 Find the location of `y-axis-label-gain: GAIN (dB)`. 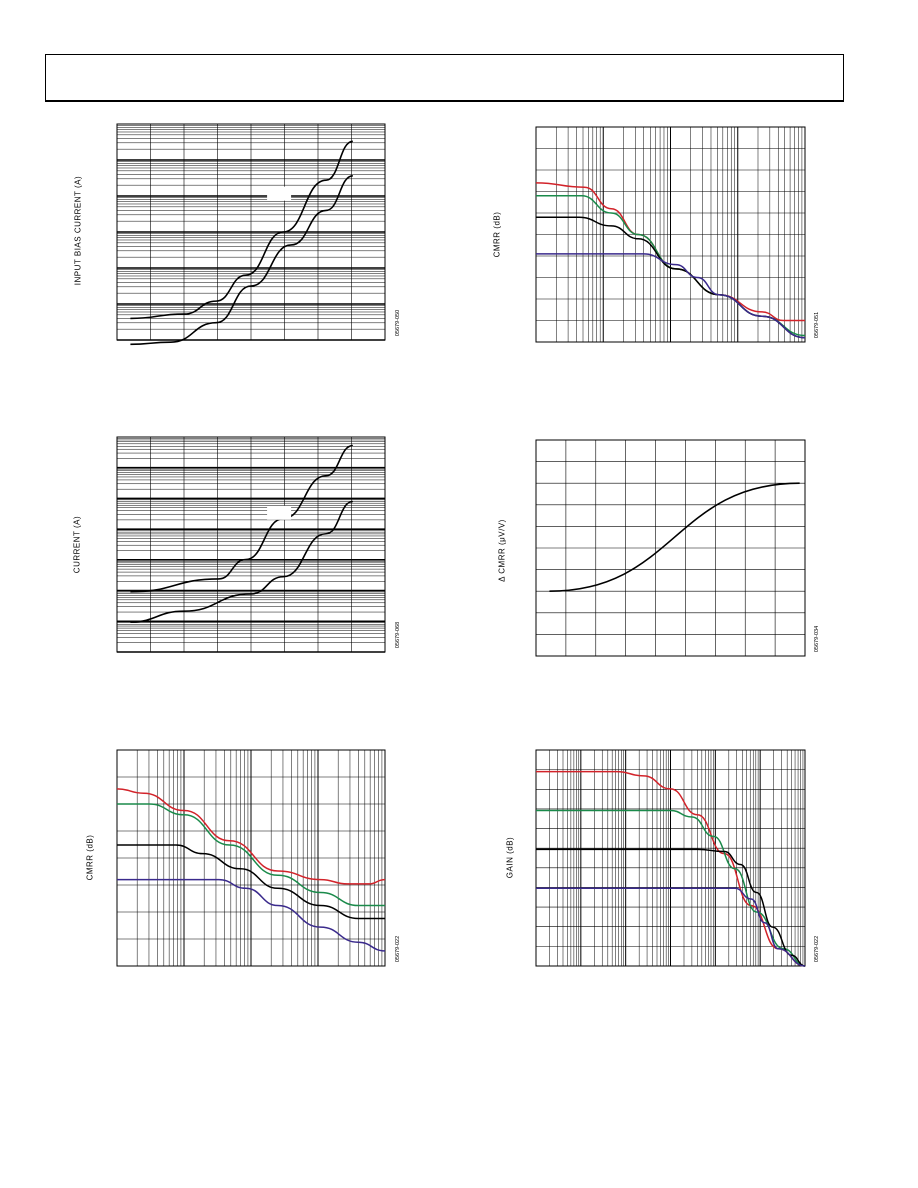

y-axis-label-gain: GAIN (dB) is located at coordinates (510, 857).